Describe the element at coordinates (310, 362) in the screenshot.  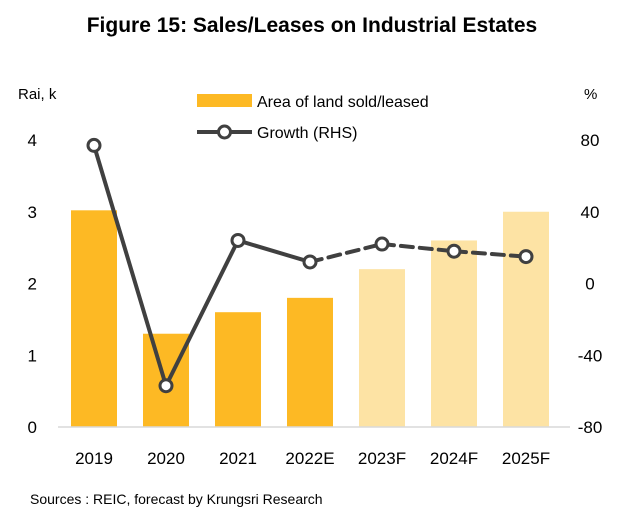
I see `bar-2022E` at that location.